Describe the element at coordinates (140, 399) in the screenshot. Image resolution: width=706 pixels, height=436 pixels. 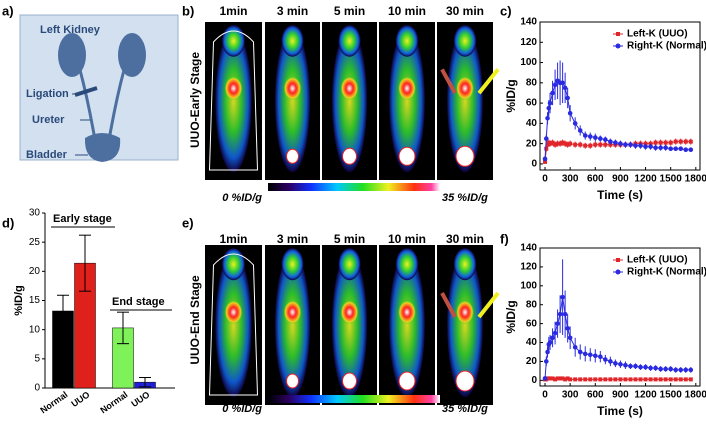
I see `x-tick-label: UUO` at that location.